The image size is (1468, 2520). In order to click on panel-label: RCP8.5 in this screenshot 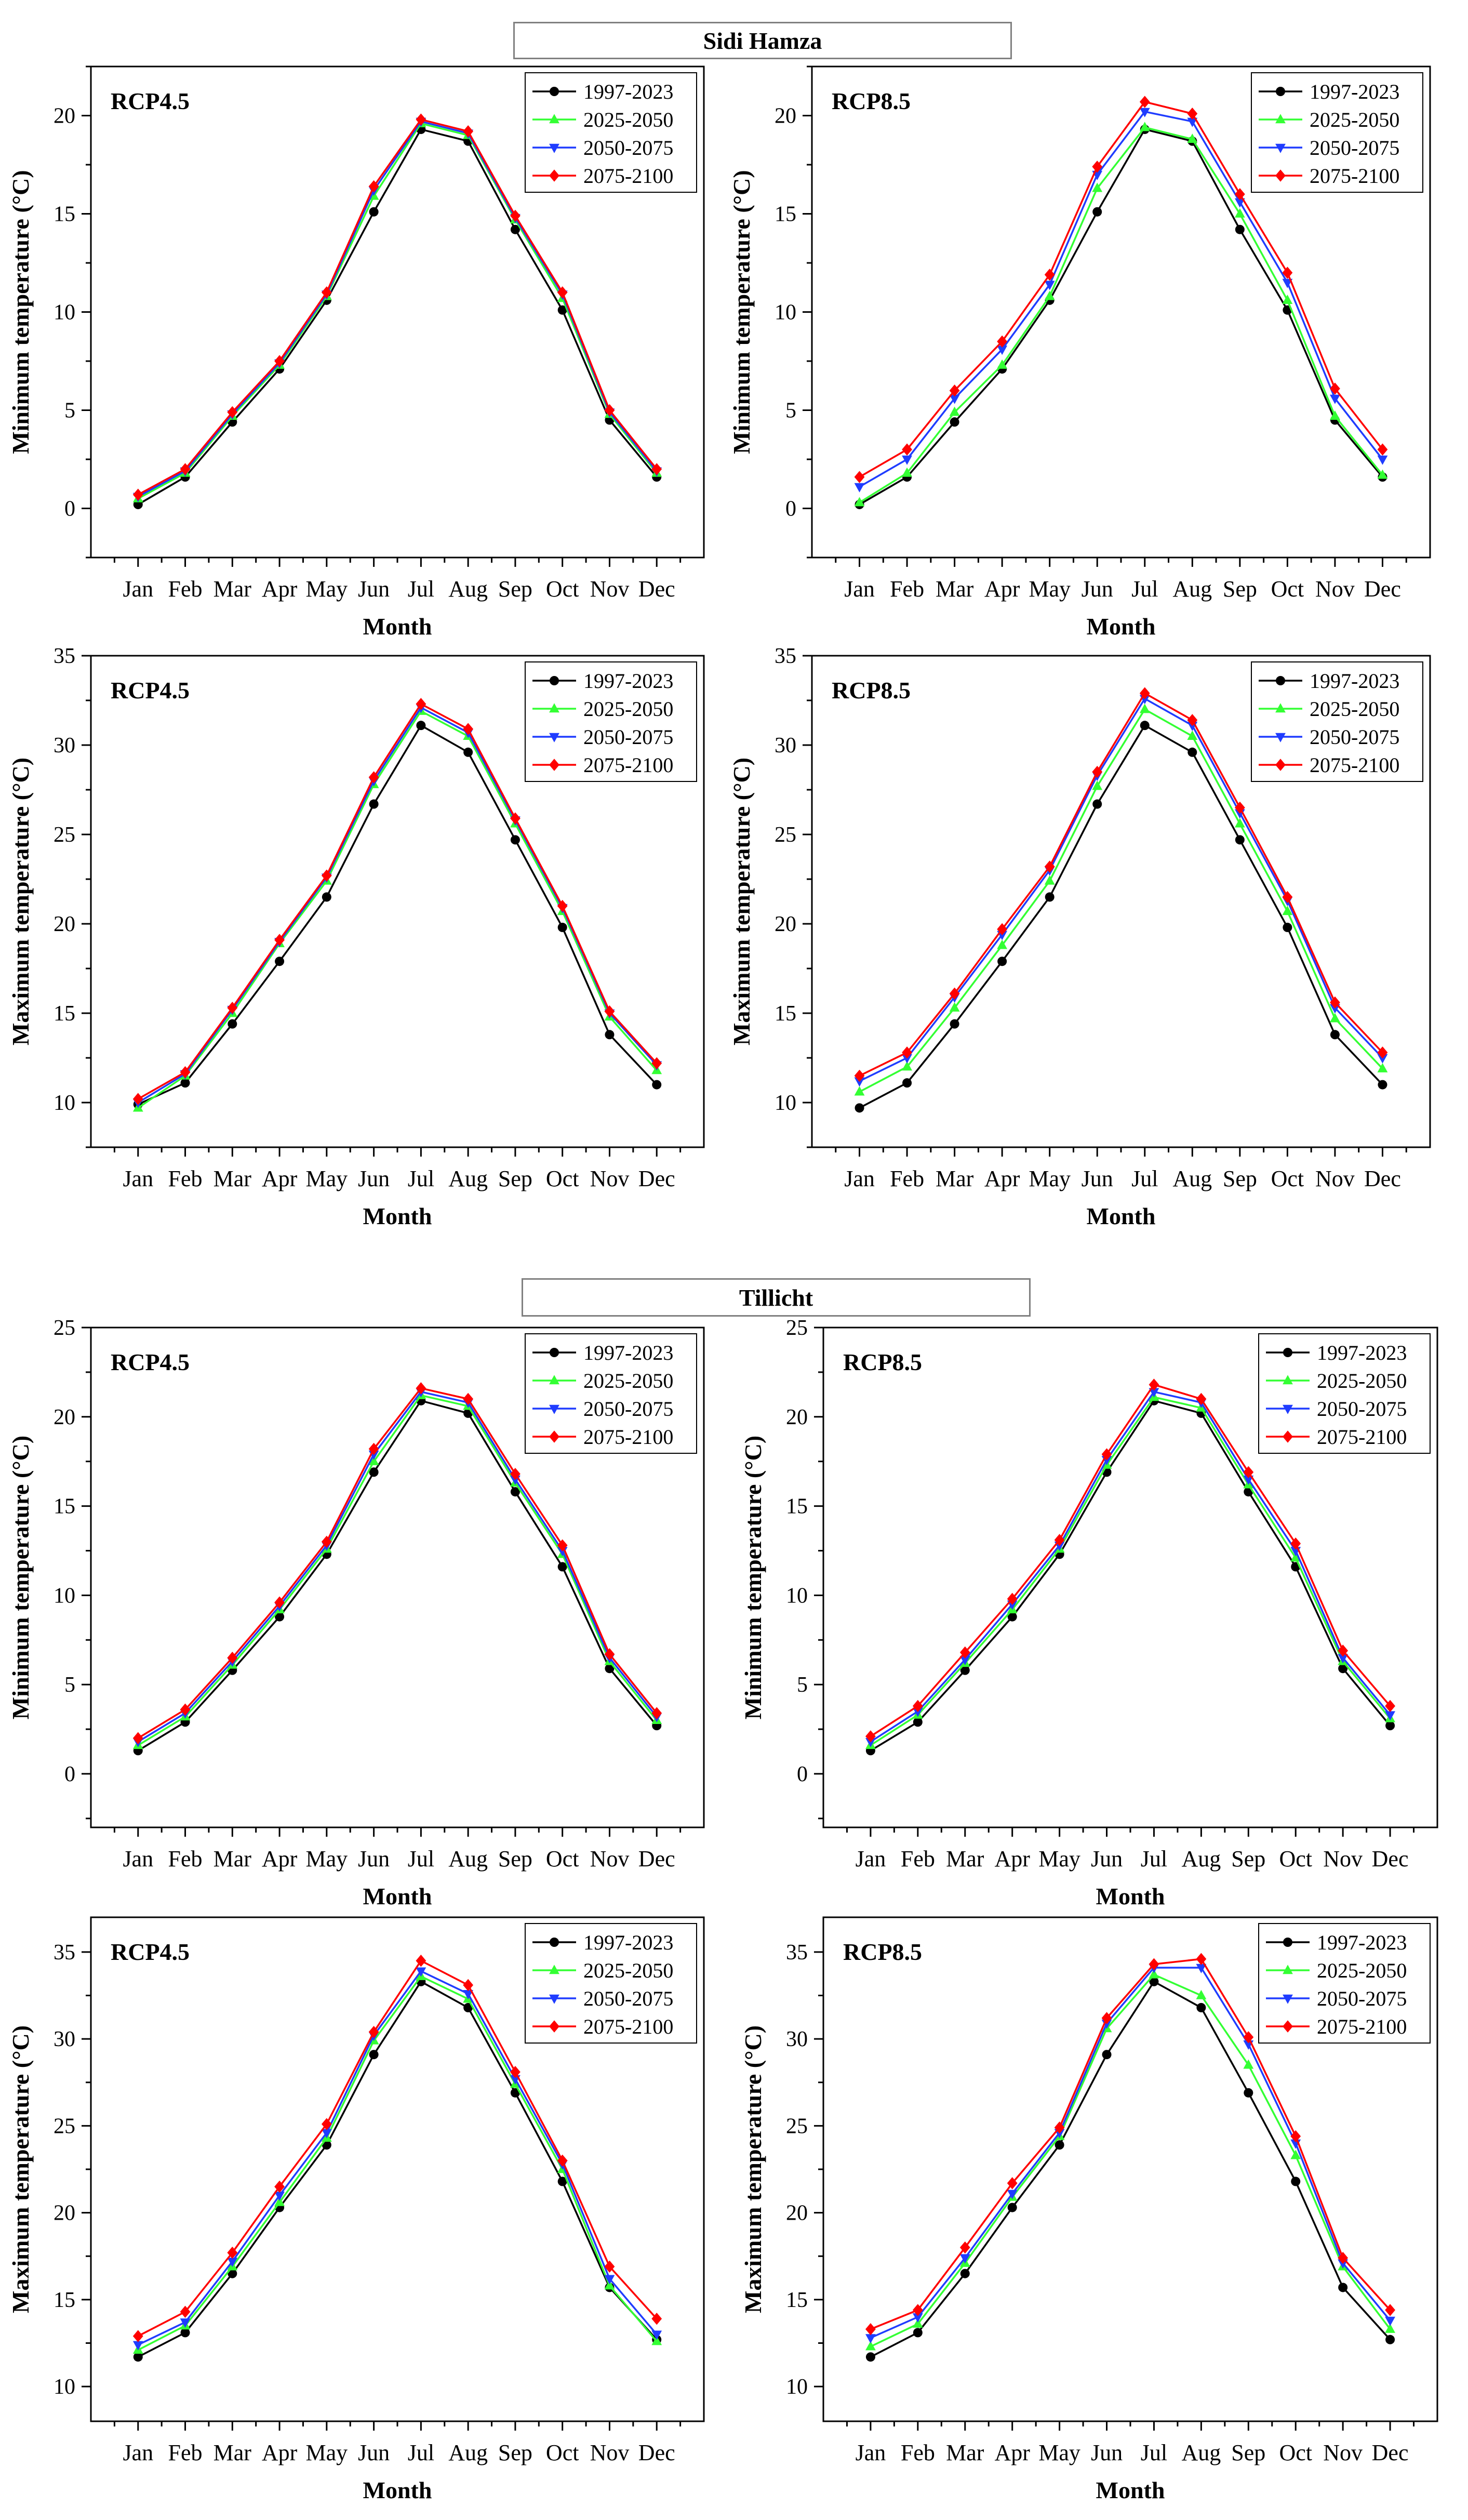, I will do `click(872, 101)`.